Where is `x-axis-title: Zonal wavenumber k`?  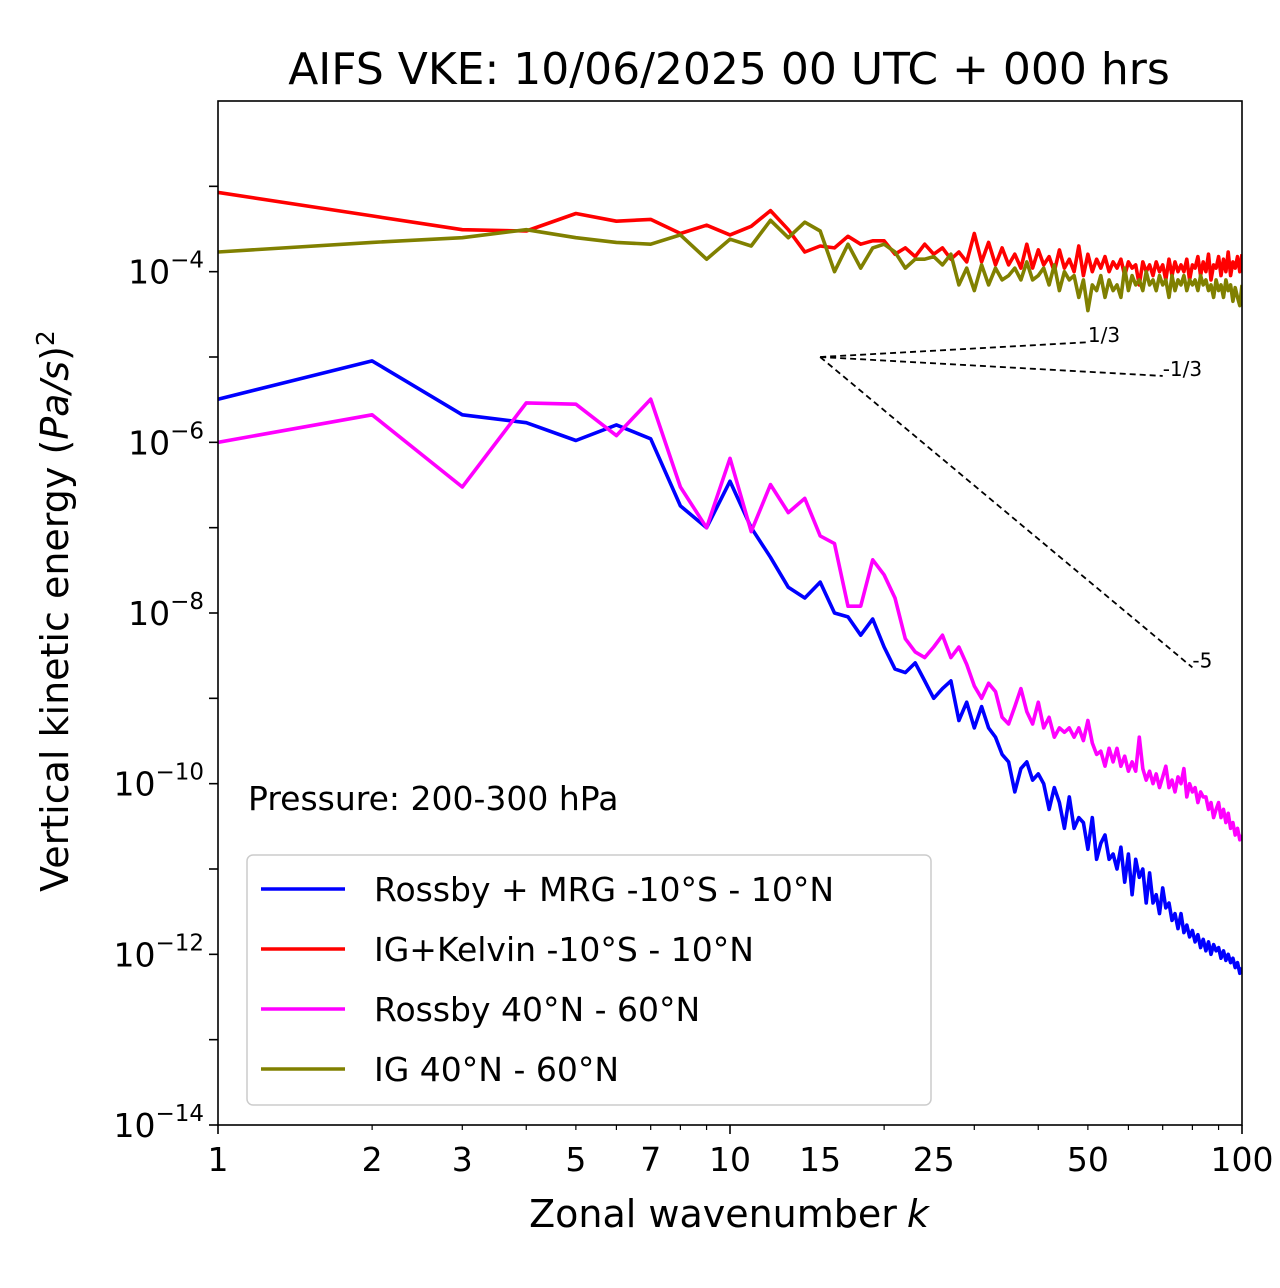
x-axis-title: Zonal wavenumber k is located at coordinates (730, 1214).